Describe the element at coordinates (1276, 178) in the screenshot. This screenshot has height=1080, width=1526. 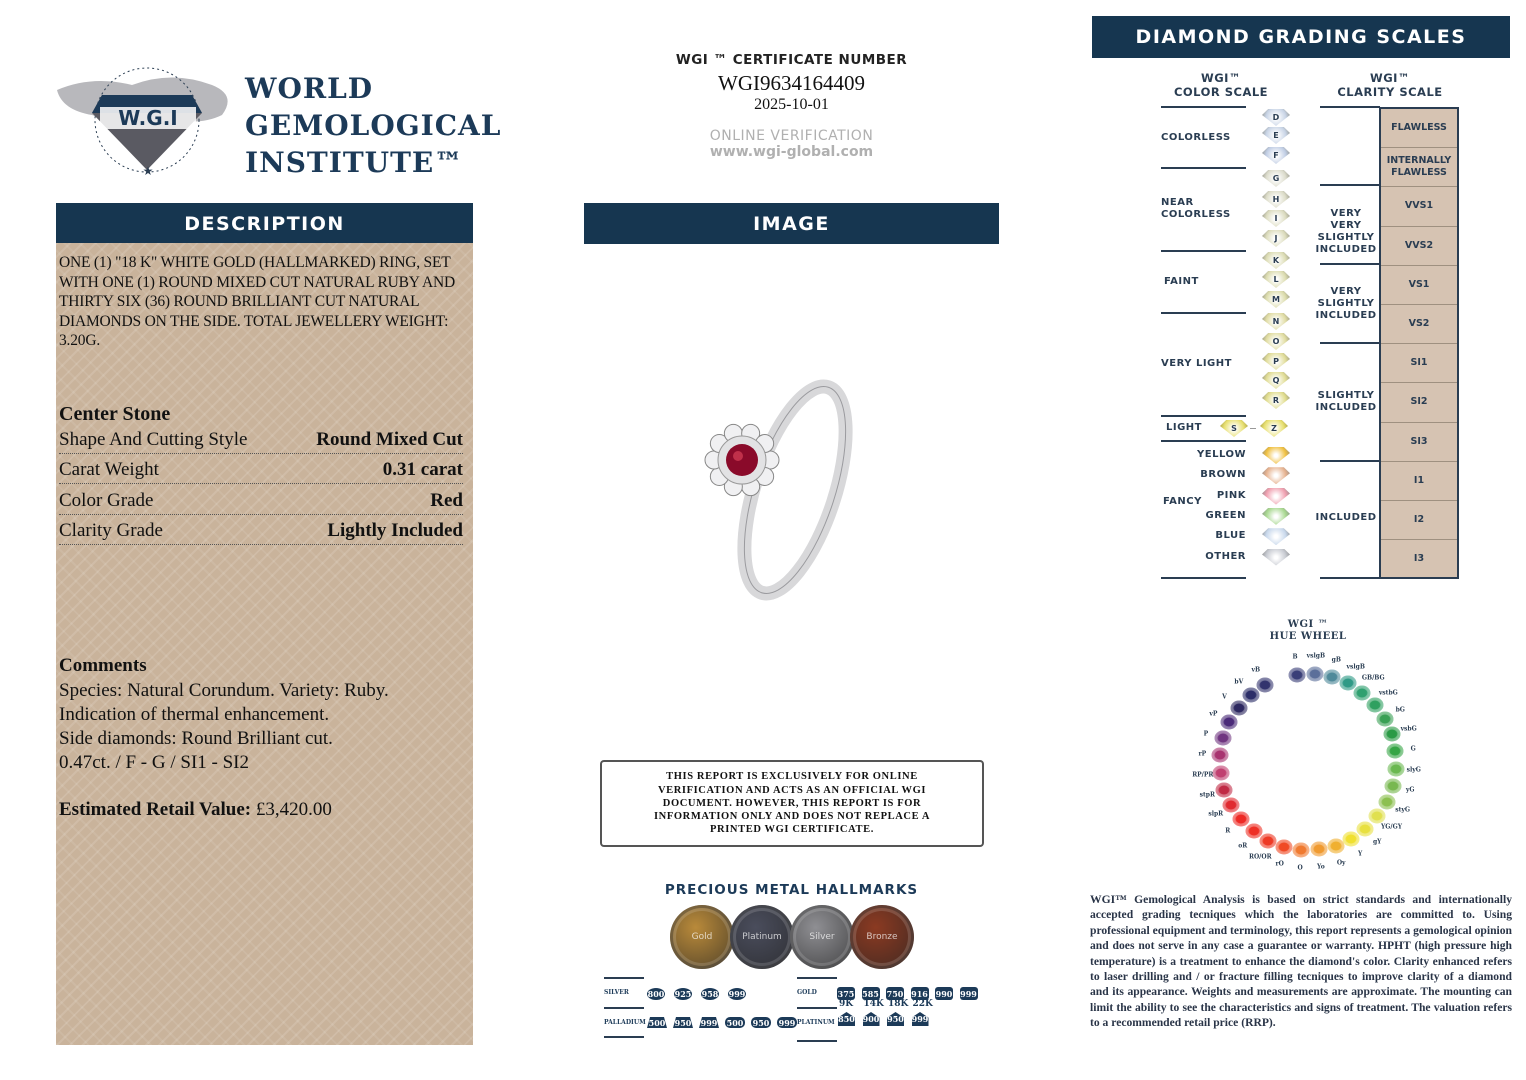
I see `color-grade-gem: G` at that location.